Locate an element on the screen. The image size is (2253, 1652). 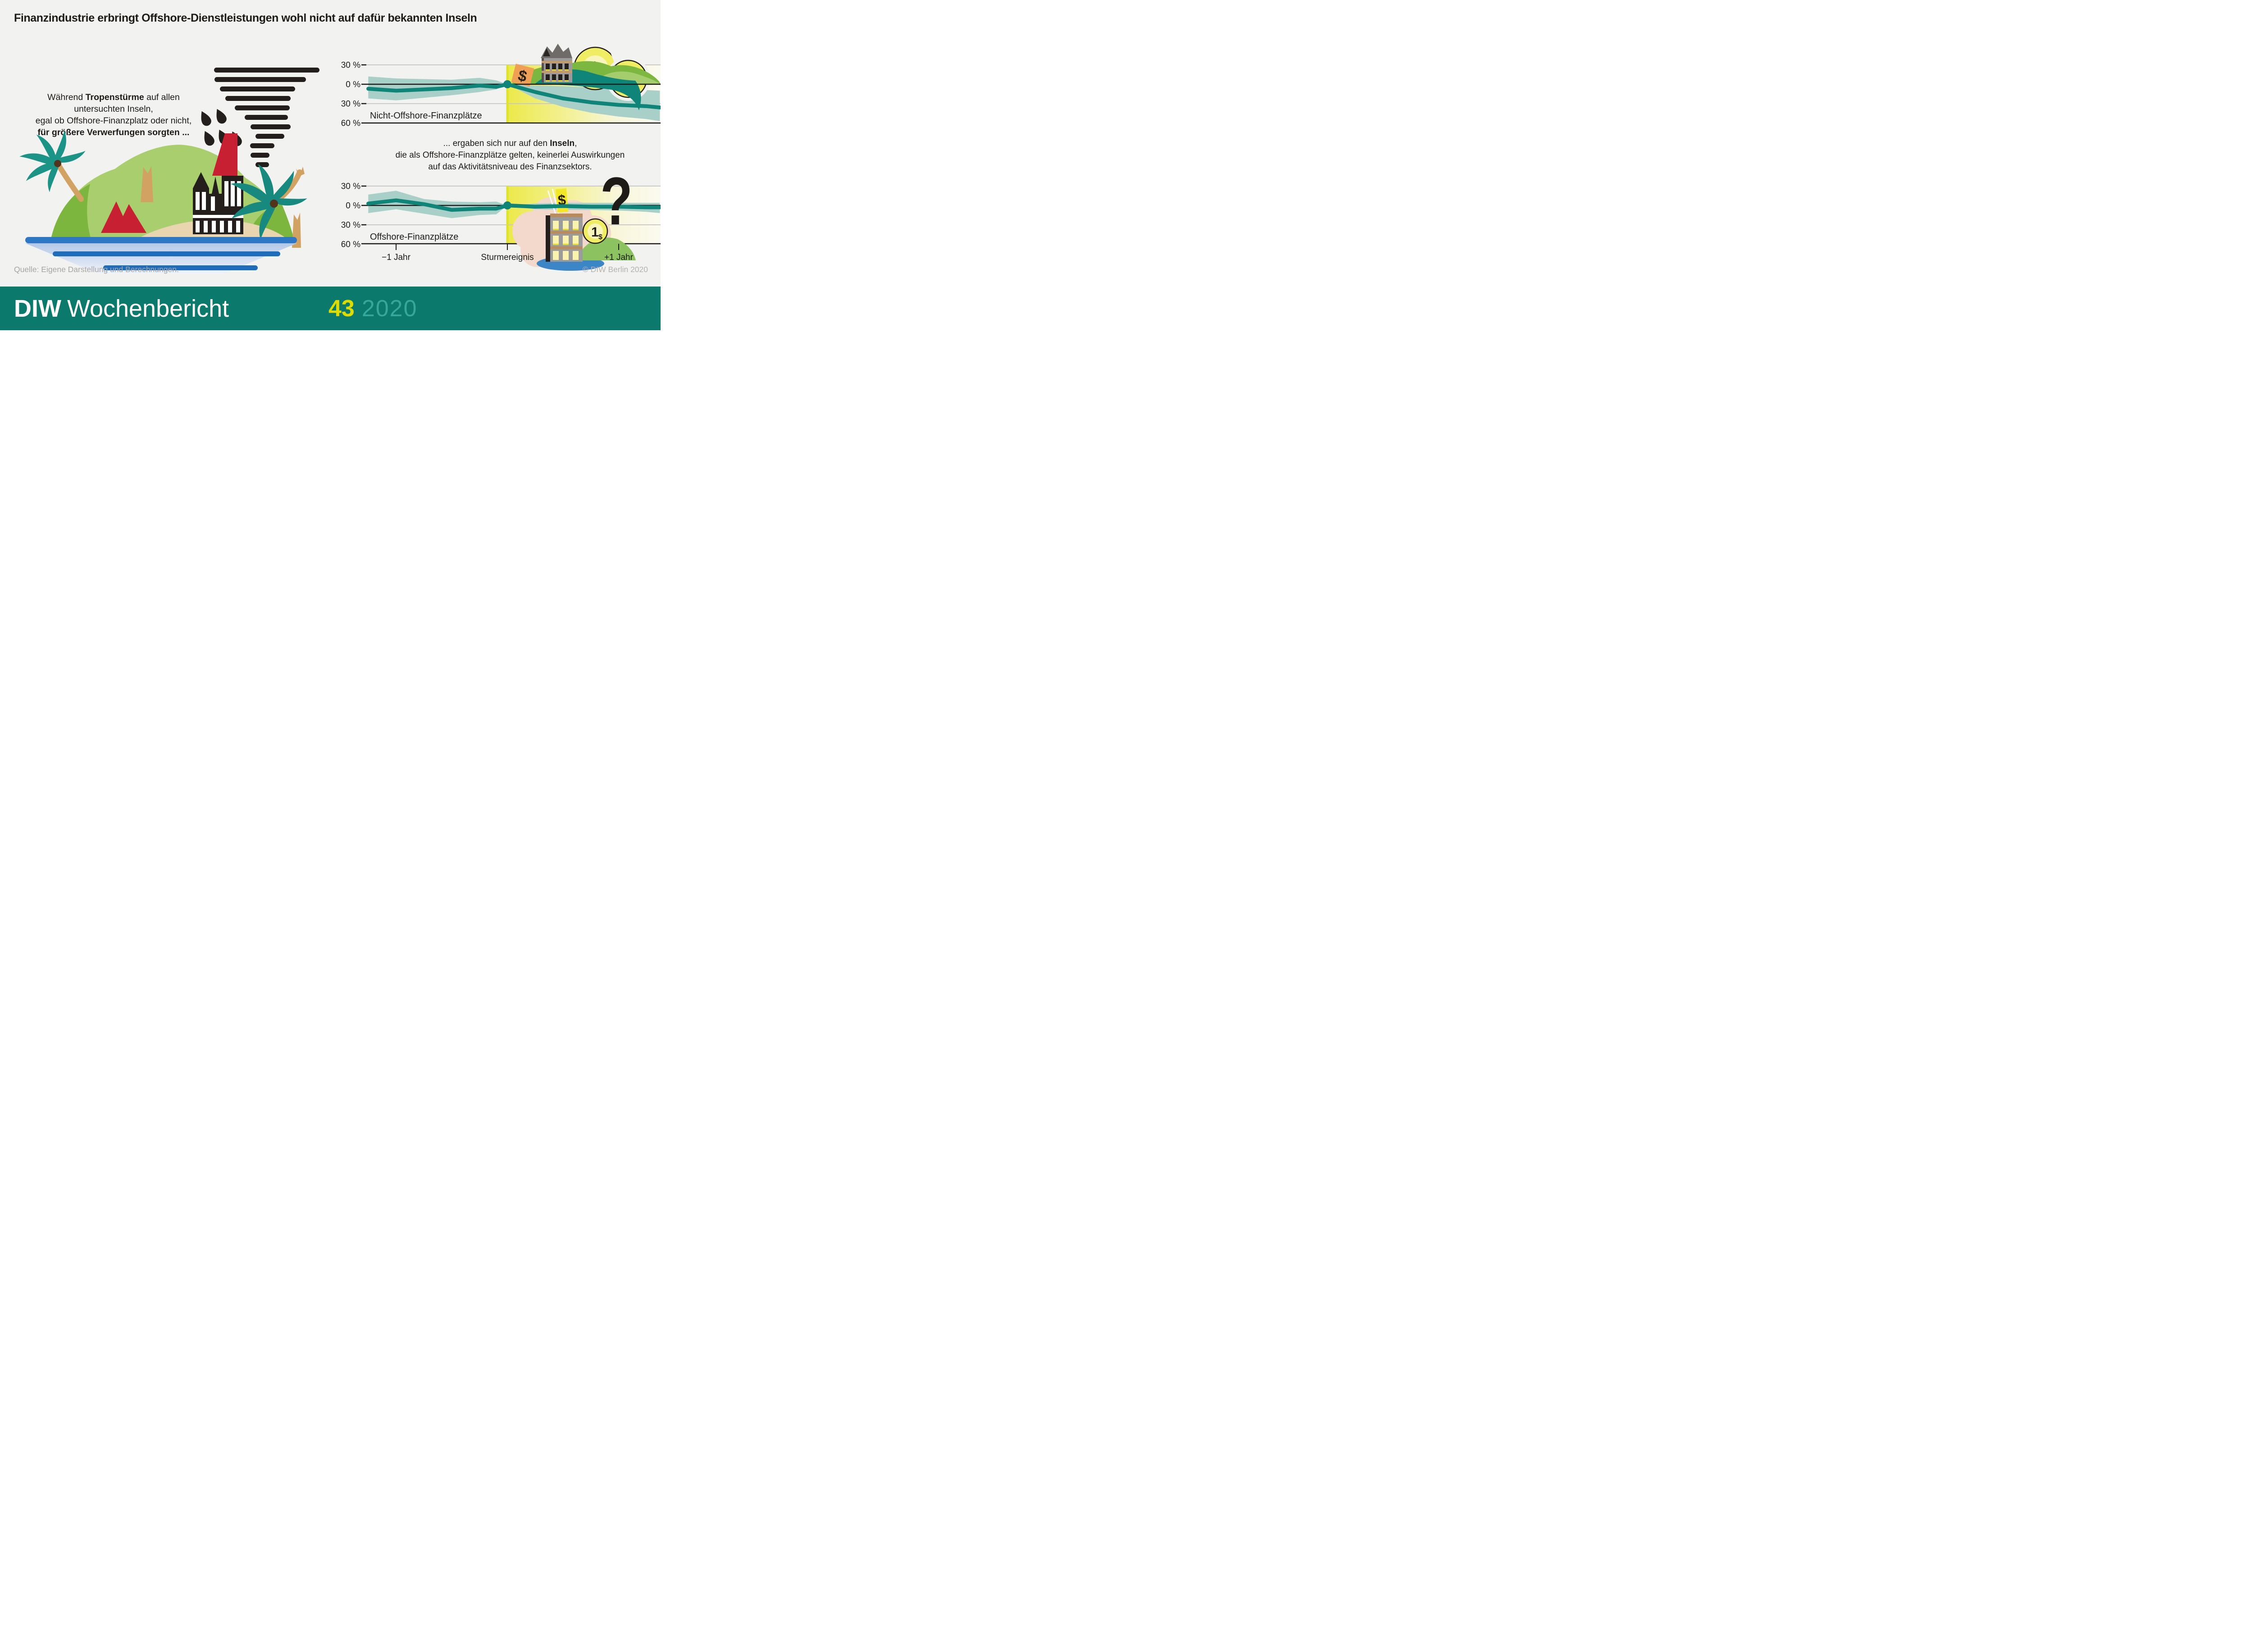
damaged-town-illustration is located at coordinates (218, 184).